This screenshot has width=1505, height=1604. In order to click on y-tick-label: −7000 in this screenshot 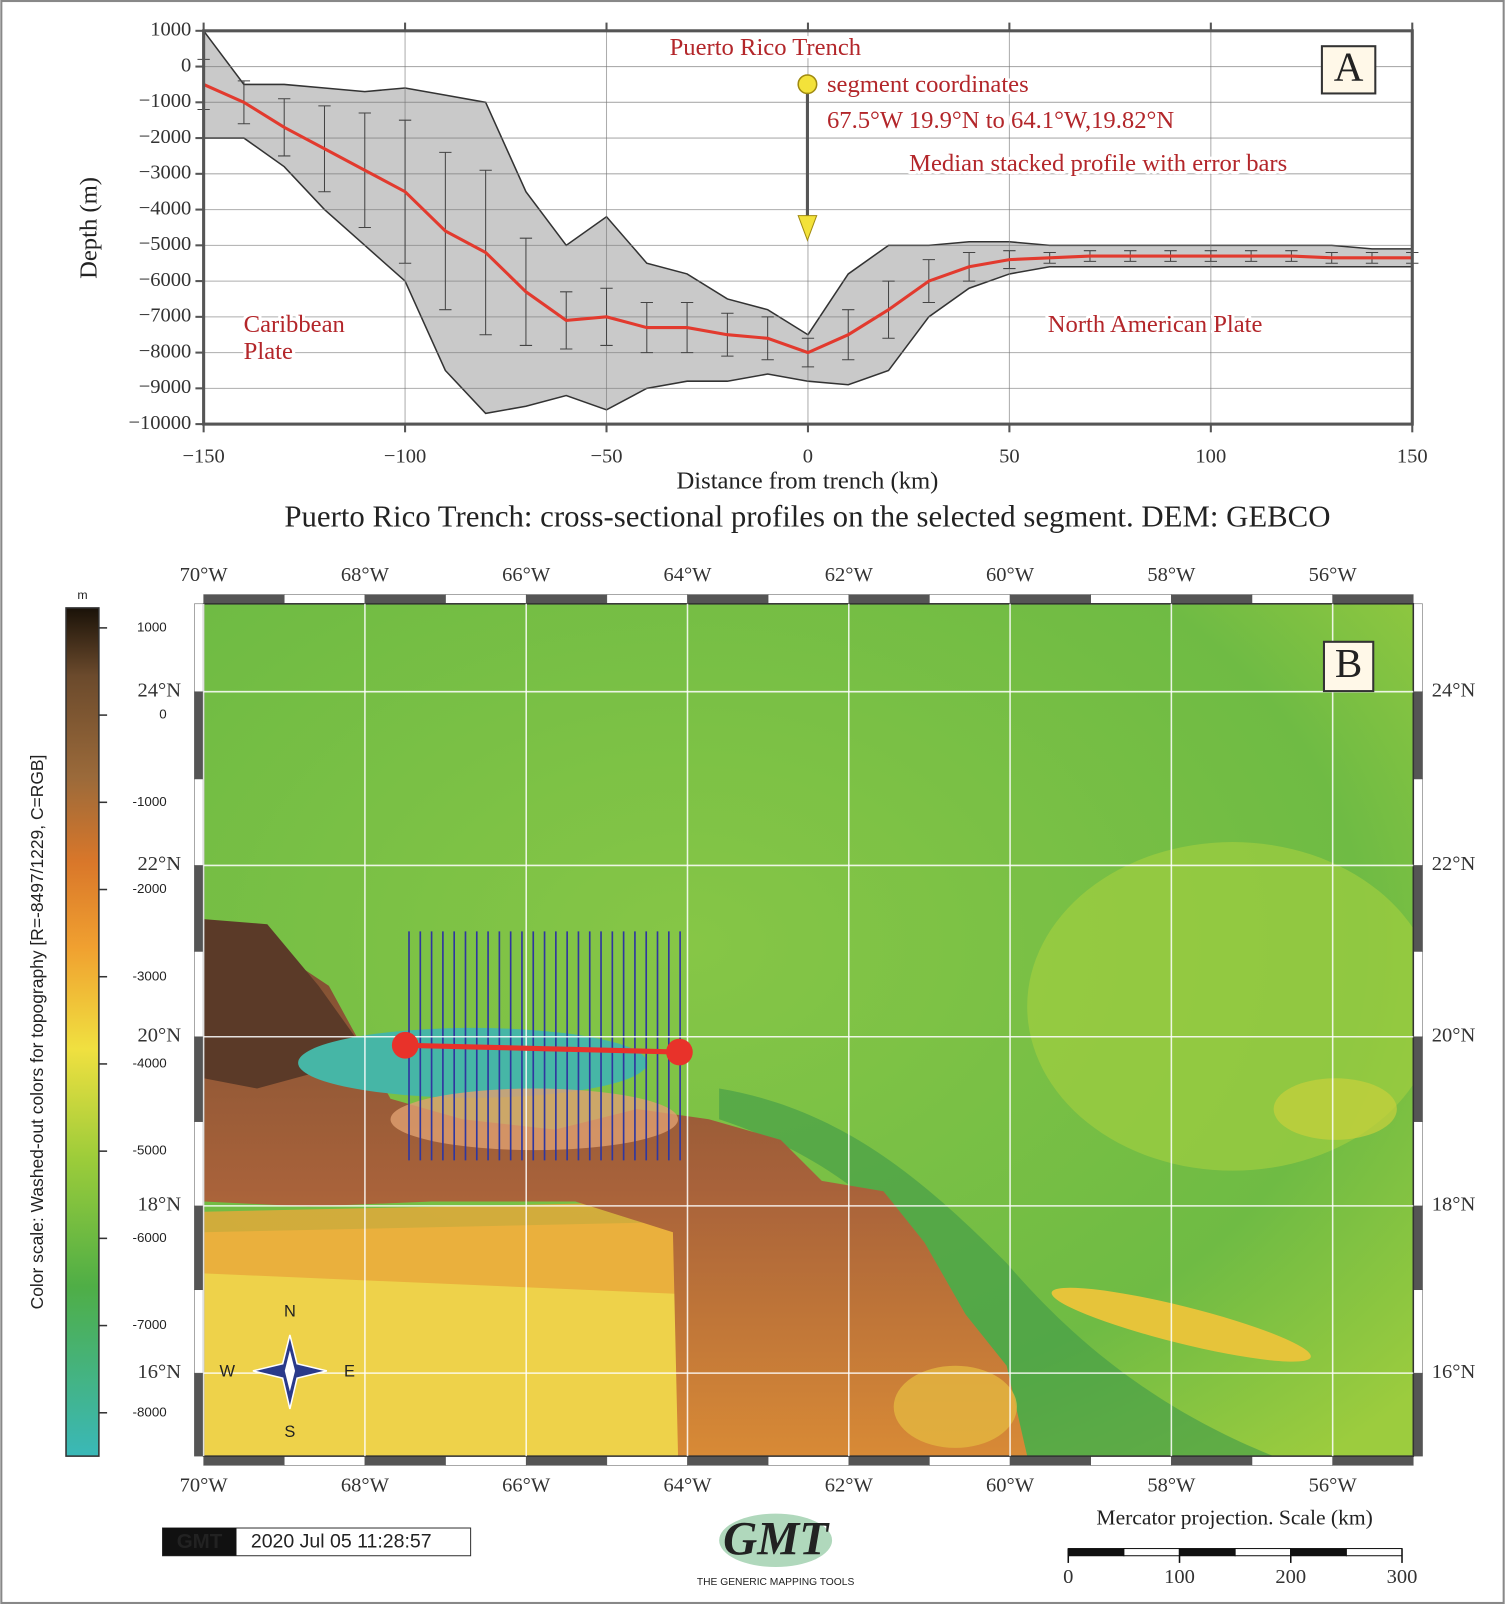, I will do `click(165, 316)`.